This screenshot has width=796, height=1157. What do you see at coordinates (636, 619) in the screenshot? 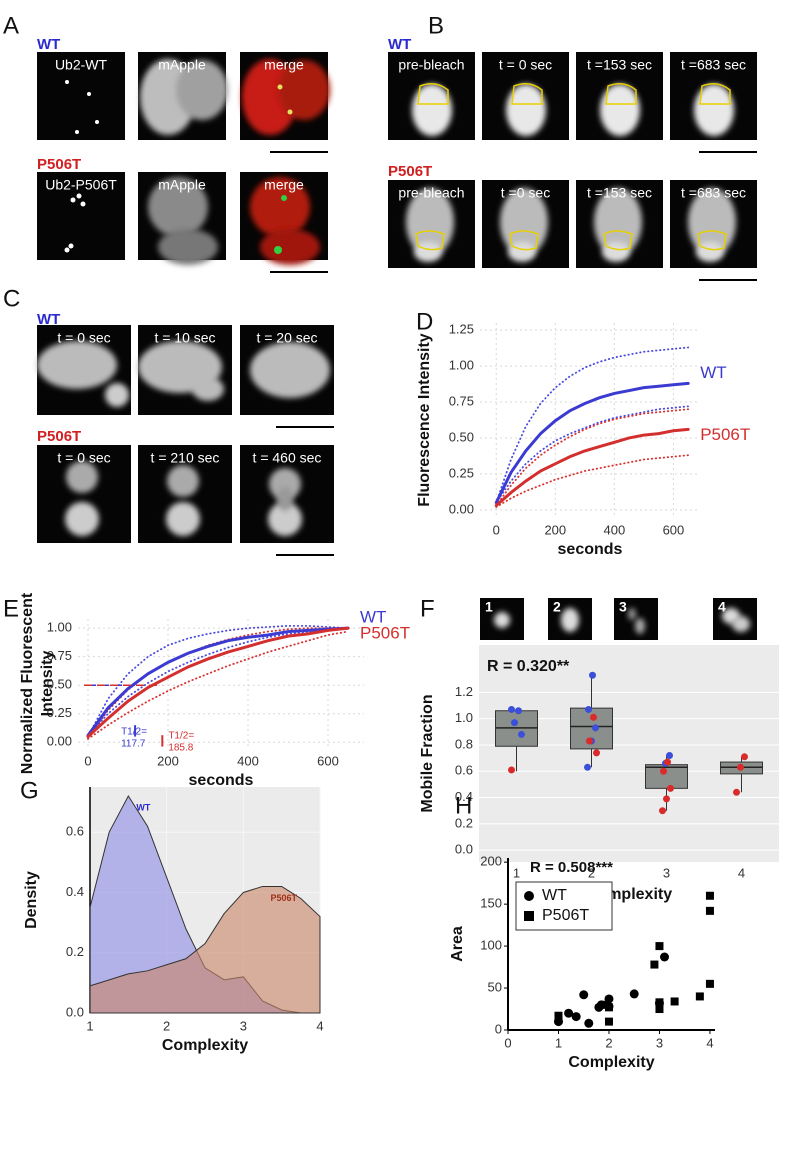
I see `thumbnail` at bounding box center [636, 619].